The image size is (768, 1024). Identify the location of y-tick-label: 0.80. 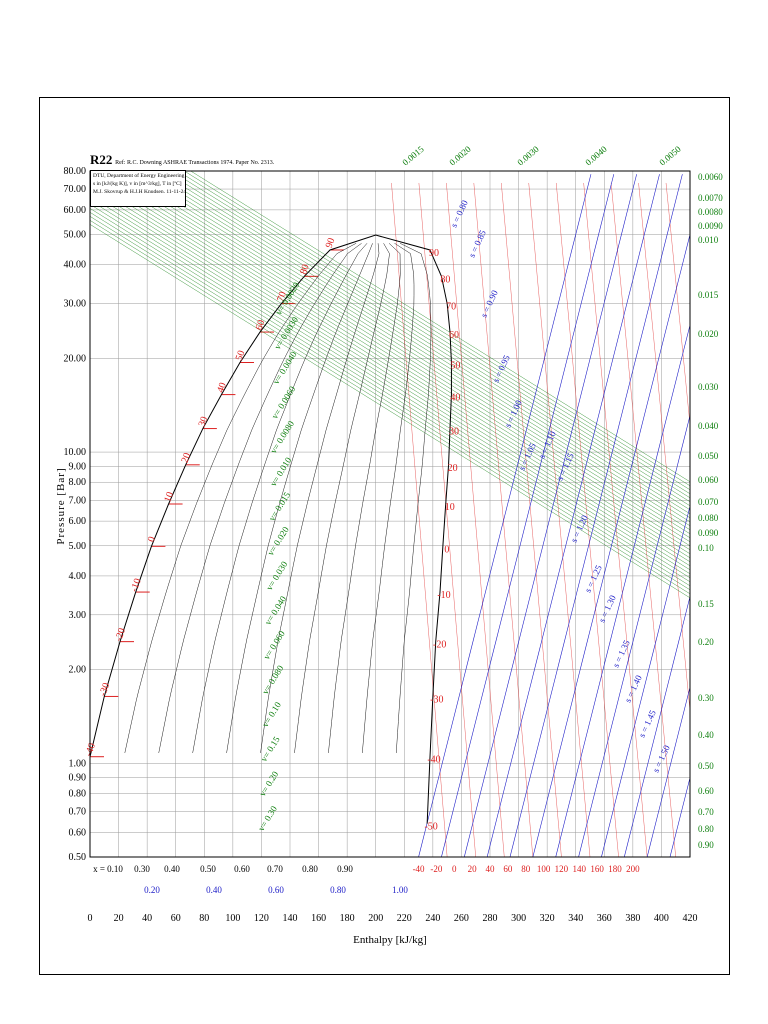
(78, 793).